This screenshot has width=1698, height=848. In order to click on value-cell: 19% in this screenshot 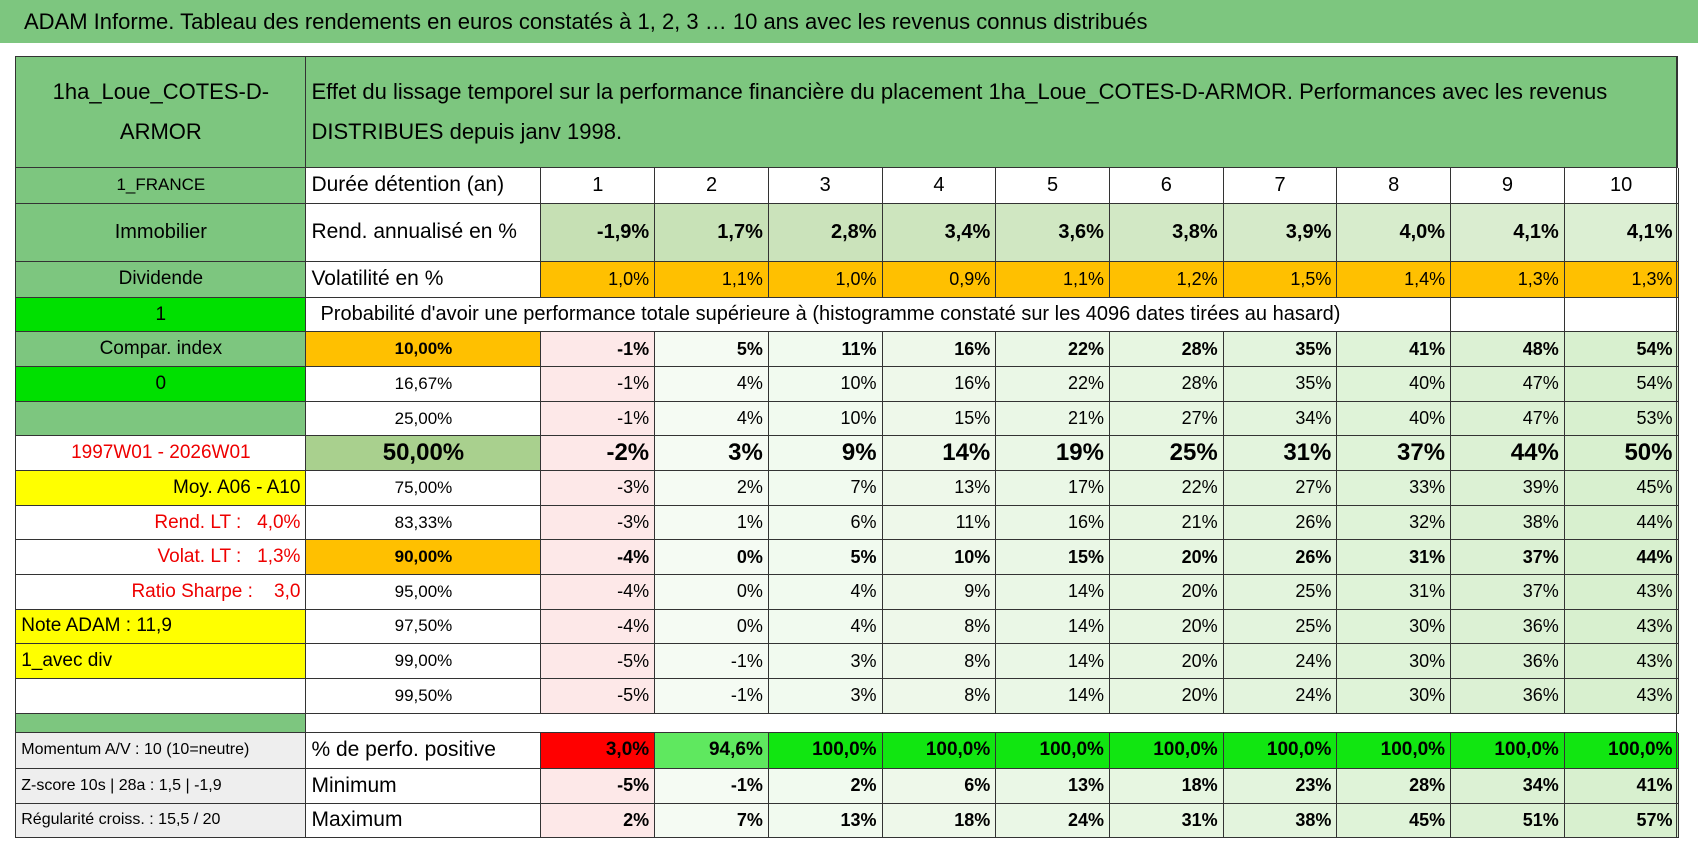, I will do `click(1053, 454)`.